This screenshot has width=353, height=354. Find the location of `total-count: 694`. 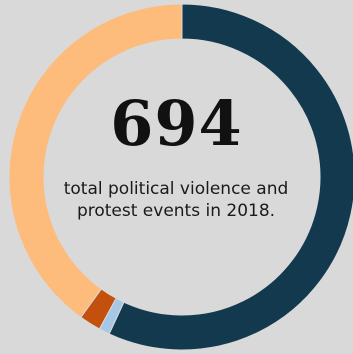

total-count: 694 is located at coordinates (176, 123).